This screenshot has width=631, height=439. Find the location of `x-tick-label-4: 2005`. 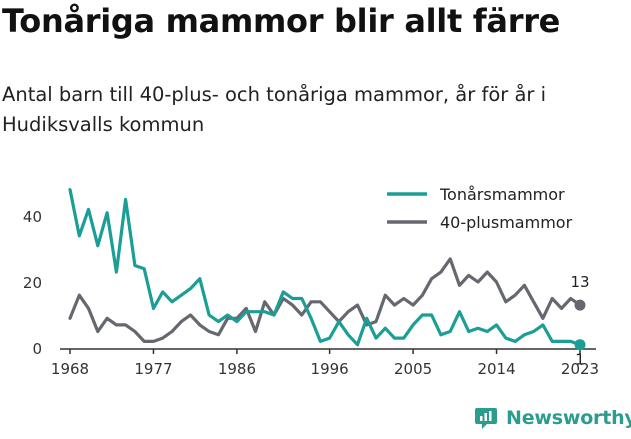

x-tick-label-4: 2005 is located at coordinates (413, 369).